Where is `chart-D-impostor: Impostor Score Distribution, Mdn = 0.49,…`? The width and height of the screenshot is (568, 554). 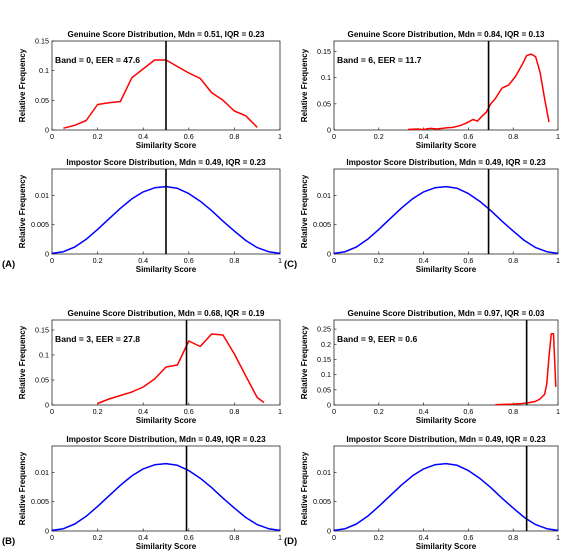 chart-D-impostor: Impostor Score Distribution, Mdn = 0.49,… is located at coordinates (422, 493).